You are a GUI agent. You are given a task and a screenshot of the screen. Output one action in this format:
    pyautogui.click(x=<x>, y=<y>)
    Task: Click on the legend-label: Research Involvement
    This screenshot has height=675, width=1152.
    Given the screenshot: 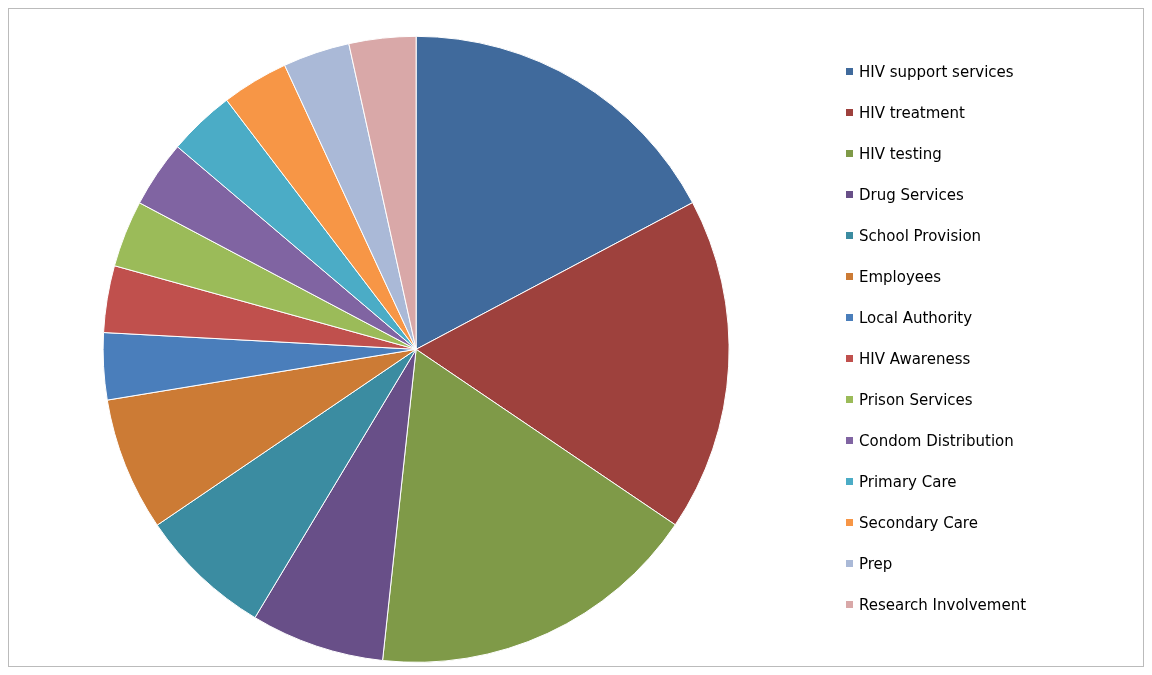 What is the action you would take?
    pyautogui.click(x=943, y=604)
    